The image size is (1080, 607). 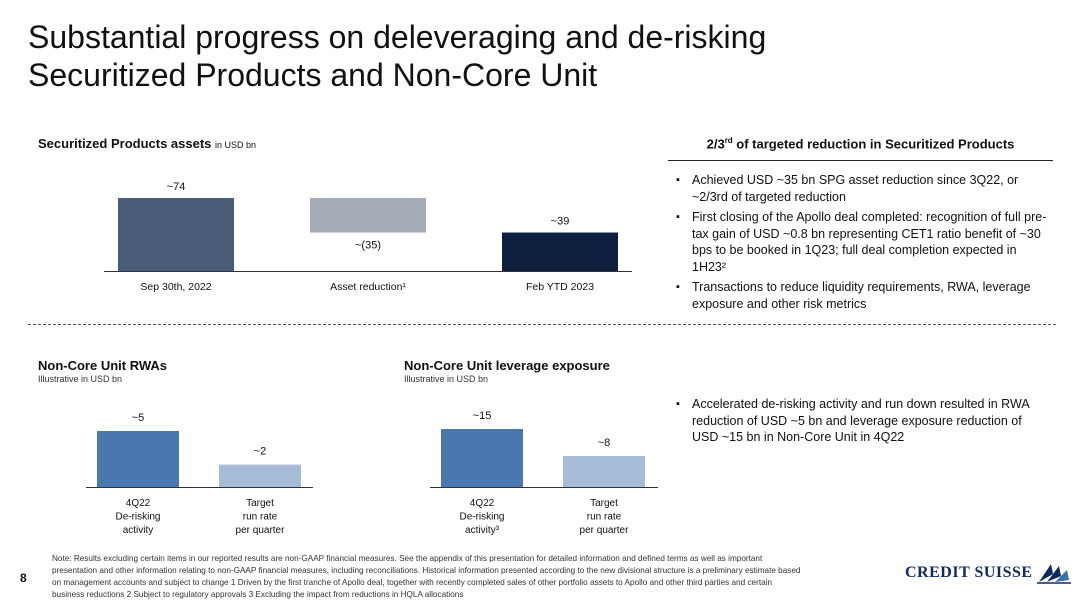 What do you see at coordinates (482, 530) in the screenshot?
I see `category-label: activity³` at bounding box center [482, 530].